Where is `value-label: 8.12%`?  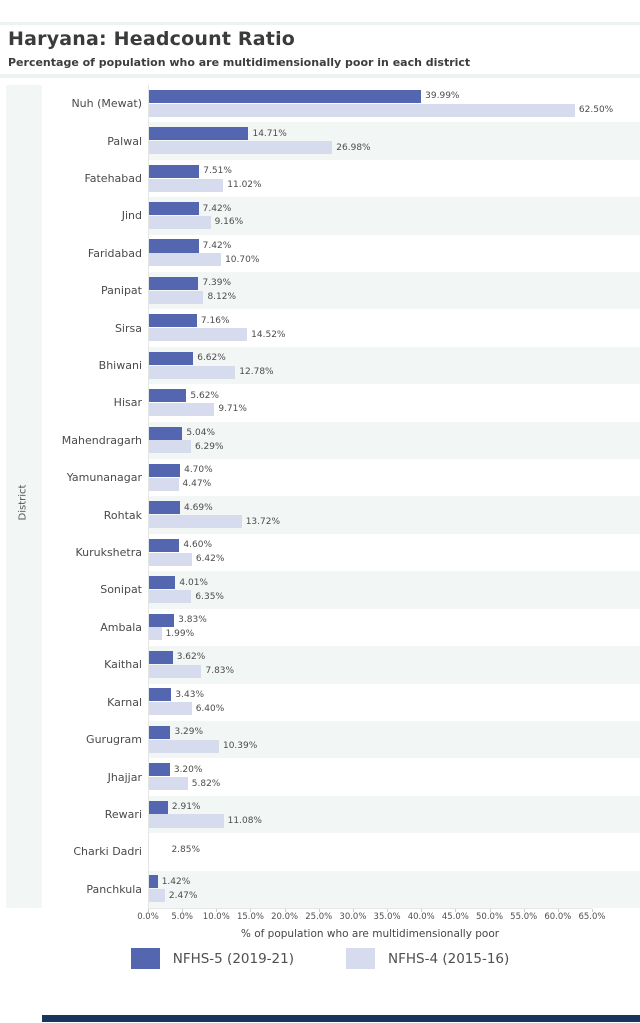 value-label: 8.12% is located at coordinates (222, 297).